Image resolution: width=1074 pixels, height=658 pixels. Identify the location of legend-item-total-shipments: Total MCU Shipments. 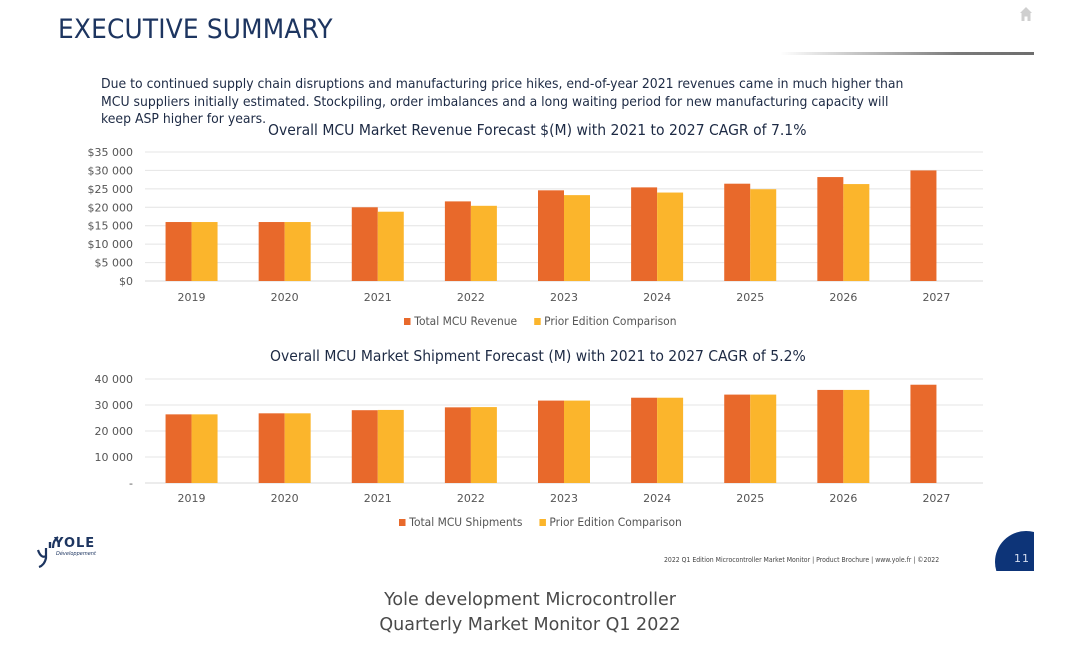
(460, 522).